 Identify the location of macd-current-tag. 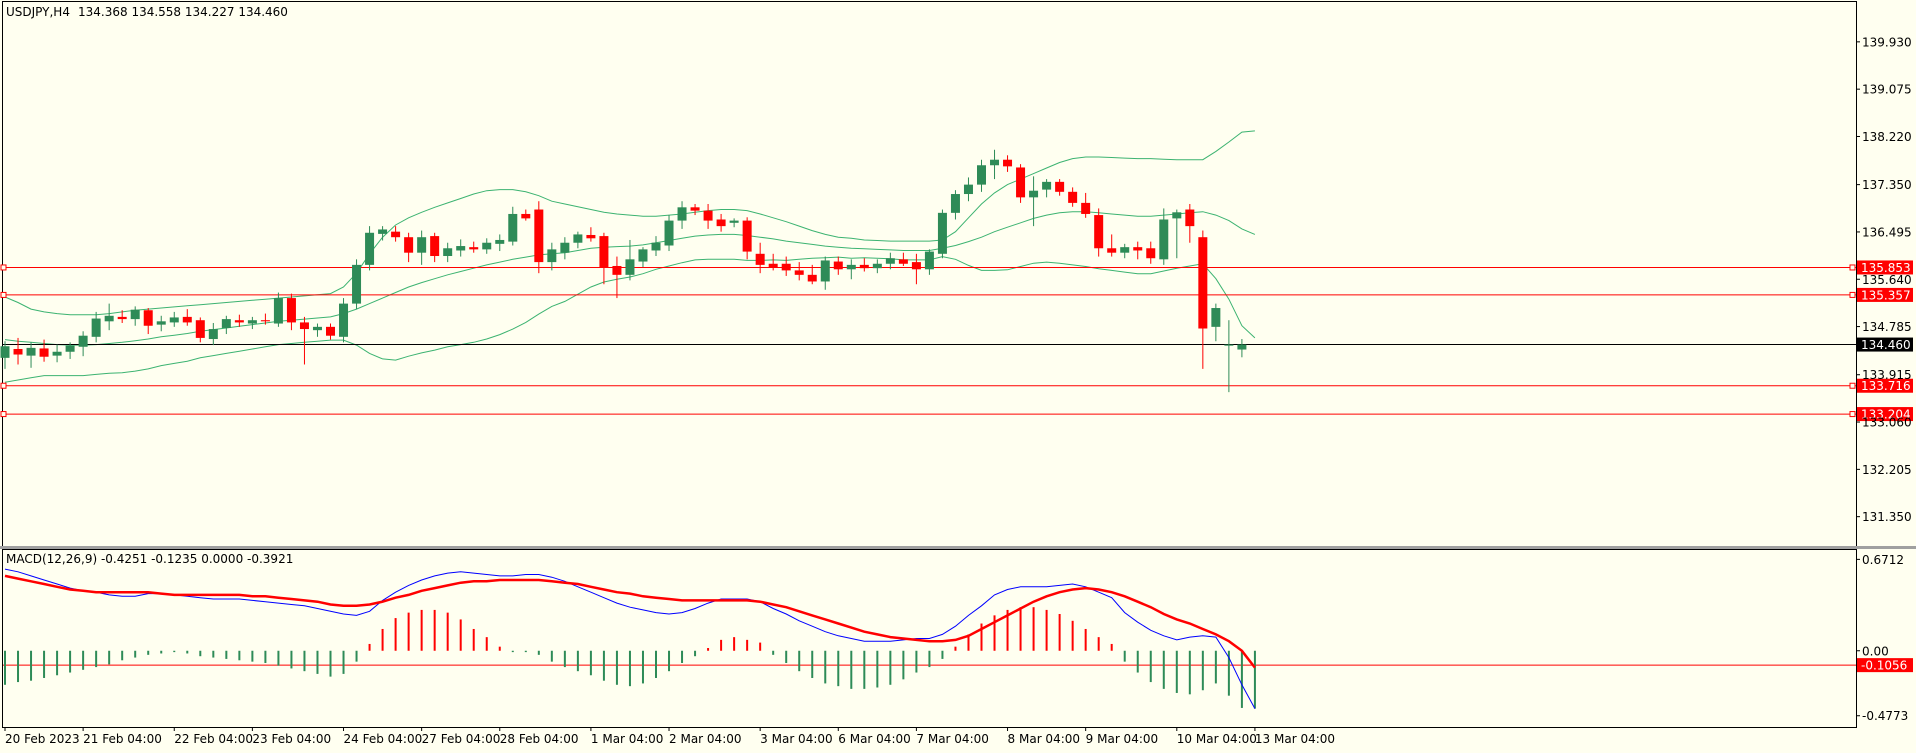
(1885, 665).